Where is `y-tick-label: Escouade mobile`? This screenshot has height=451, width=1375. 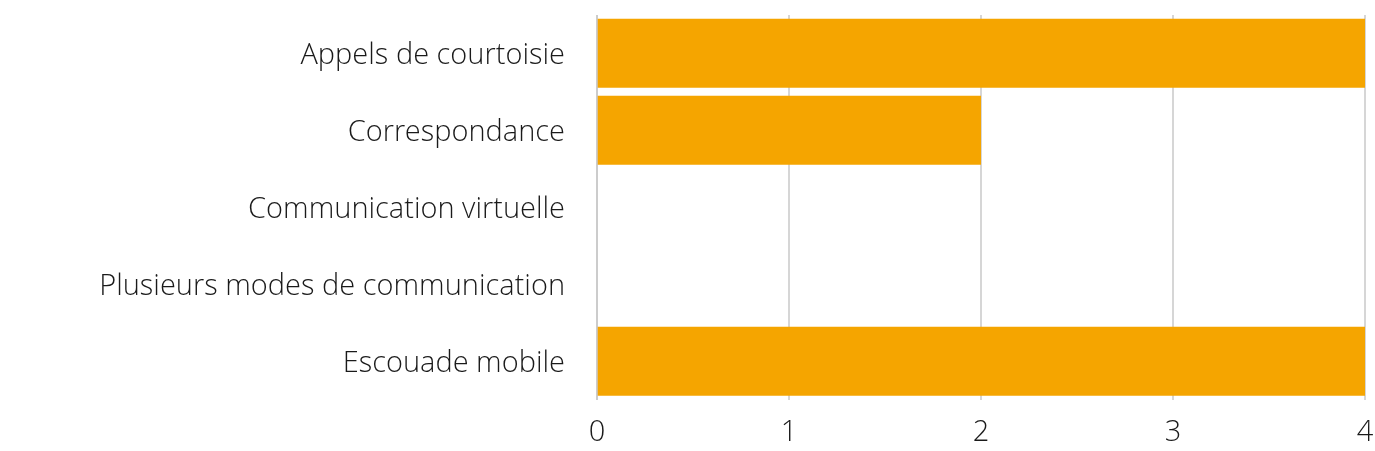 y-tick-label: Escouade mobile is located at coordinates (453, 360).